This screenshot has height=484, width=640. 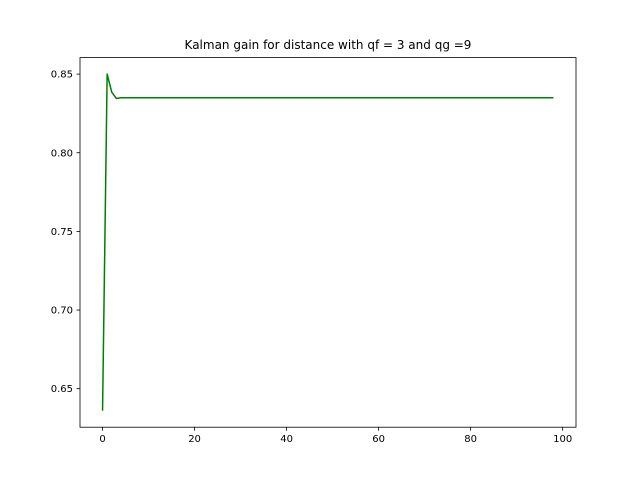 I want to click on y-tick-label: 0.65, so click(x=62, y=389).